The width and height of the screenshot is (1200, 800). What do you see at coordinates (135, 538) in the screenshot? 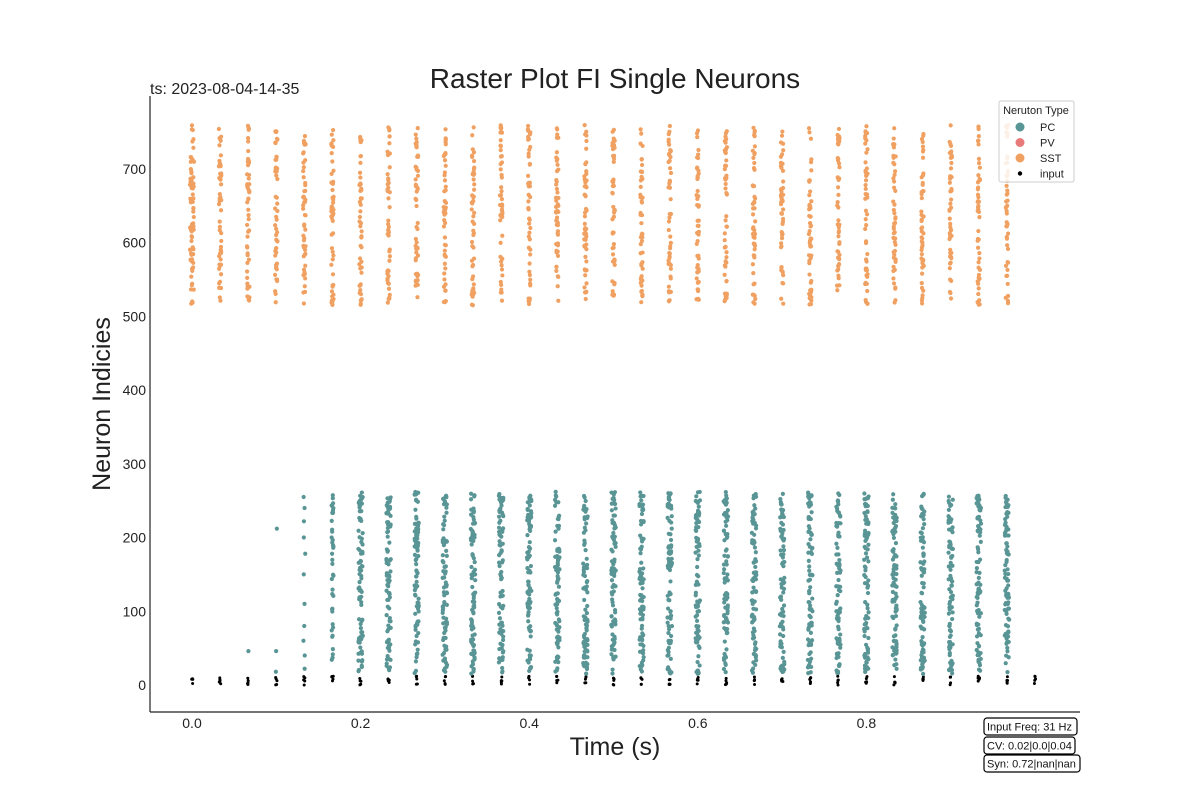
I see `y-tick-label: 200` at bounding box center [135, 538].